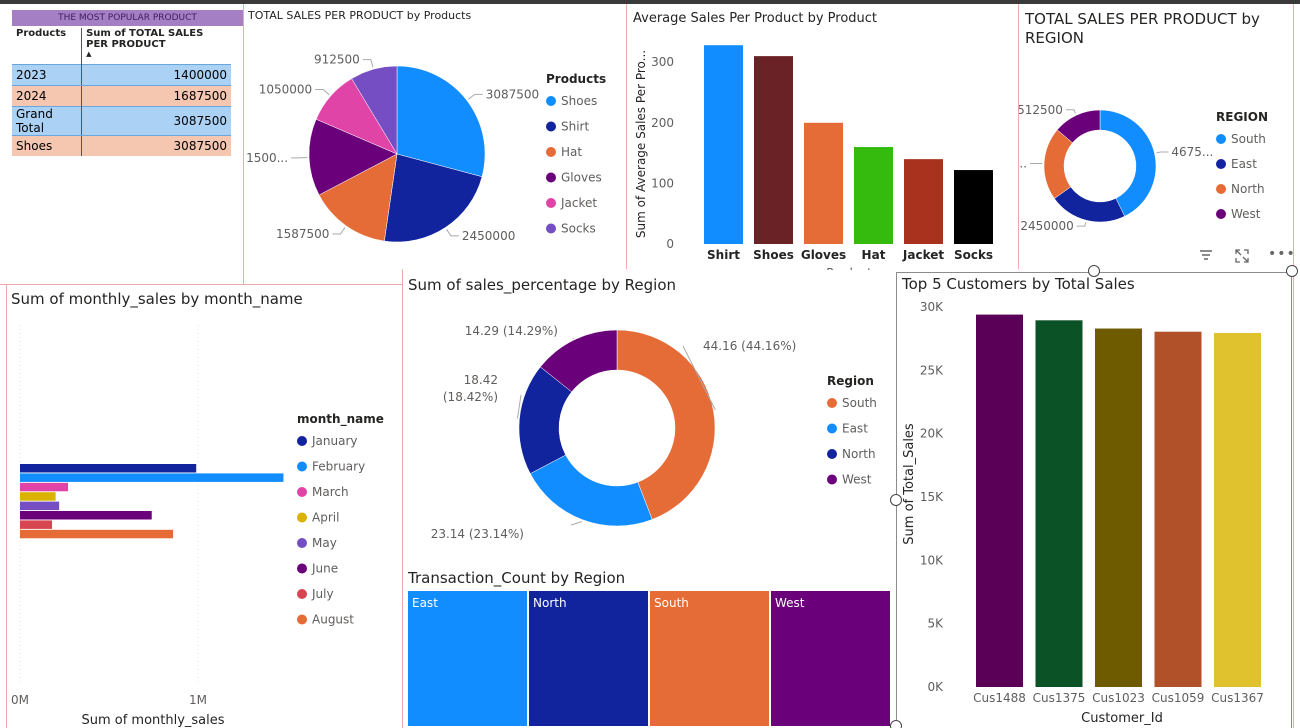  Describe the element at coordinates (47, 46) in the screenshot. I see `column-header-products: Products` at that location.